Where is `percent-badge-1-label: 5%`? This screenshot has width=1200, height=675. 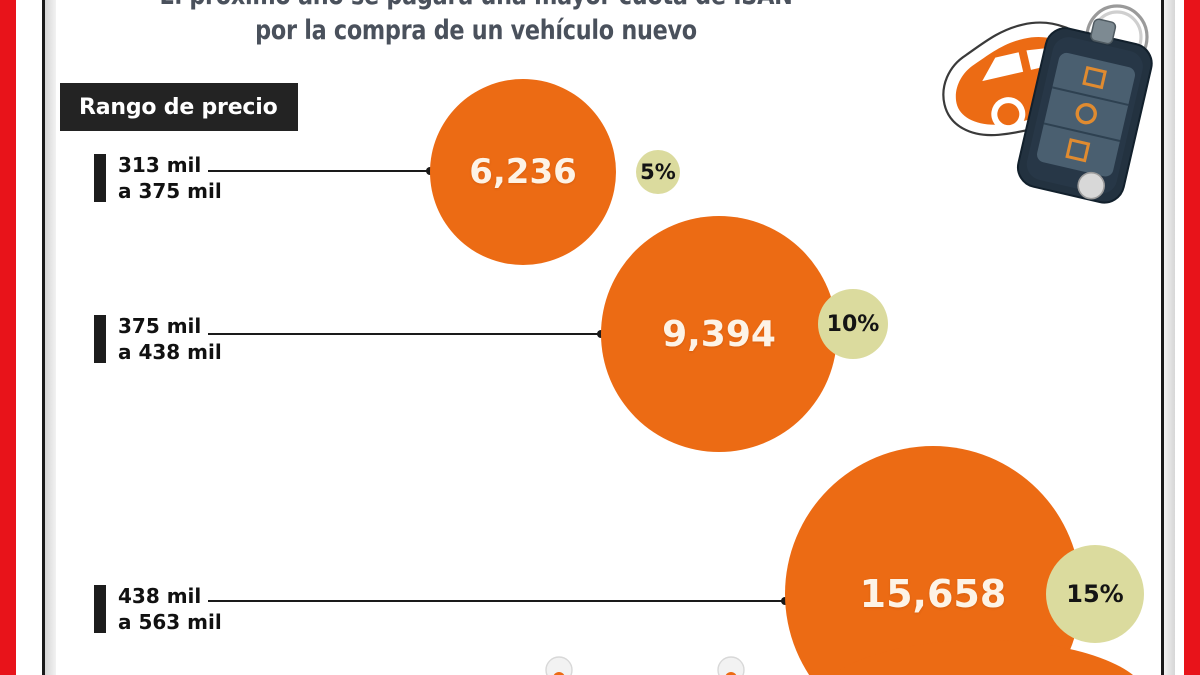 percent-badge-1-label: 5% is located at coordinates (658, 172).